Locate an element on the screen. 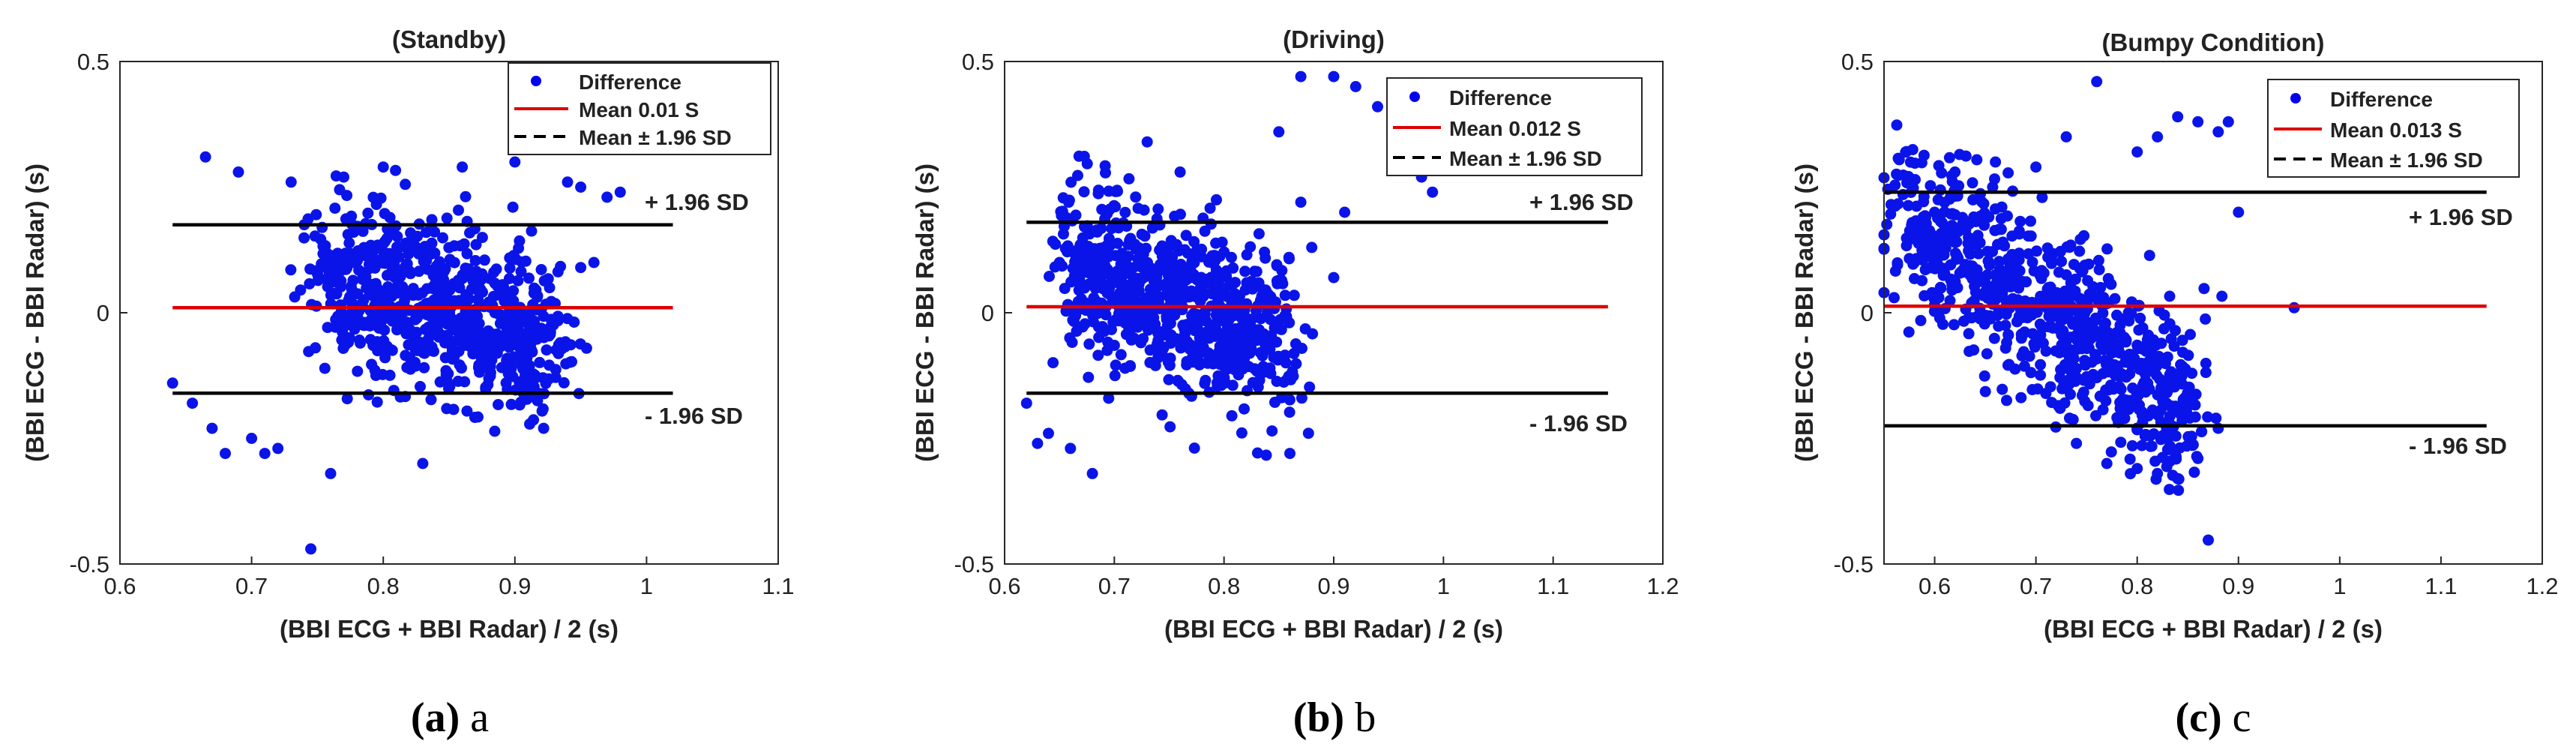  legend-label-loa: Mean ± 1.96 SD is located at coordinates (1525, 158).